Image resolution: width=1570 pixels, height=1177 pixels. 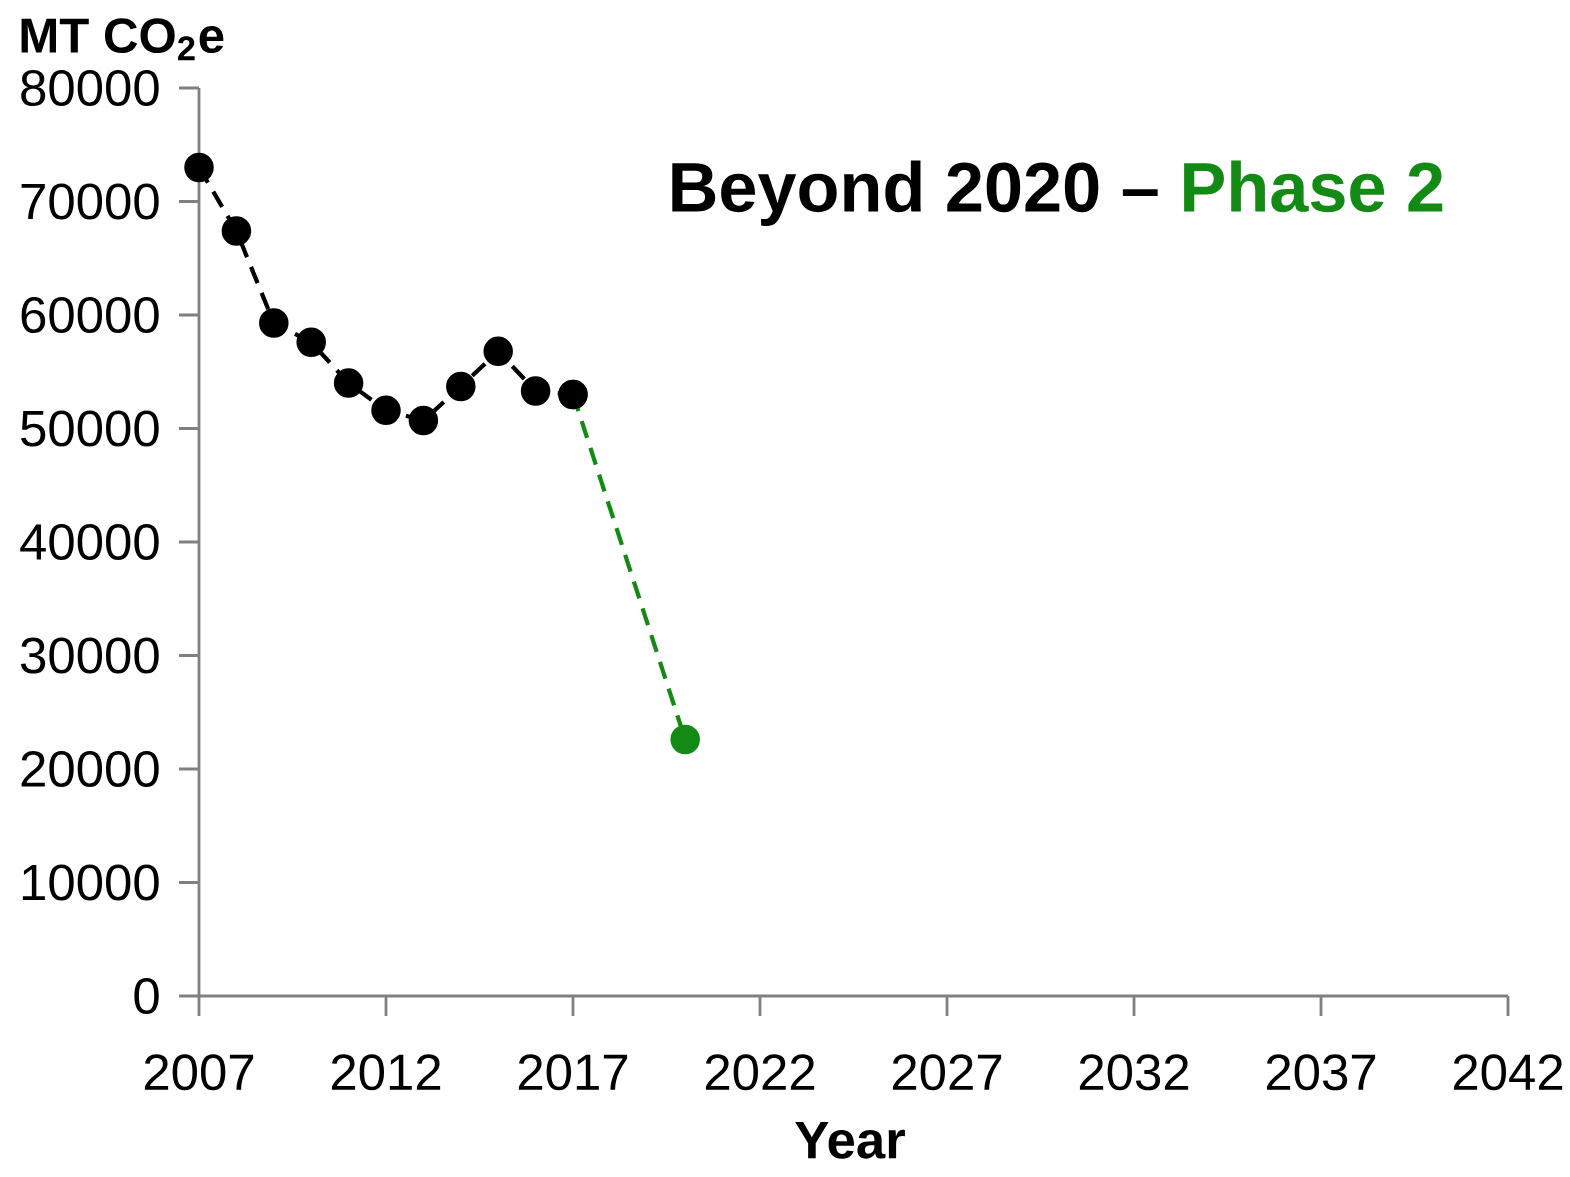 I want to click on y-tick-label: 0, so click(x=146, y=996).